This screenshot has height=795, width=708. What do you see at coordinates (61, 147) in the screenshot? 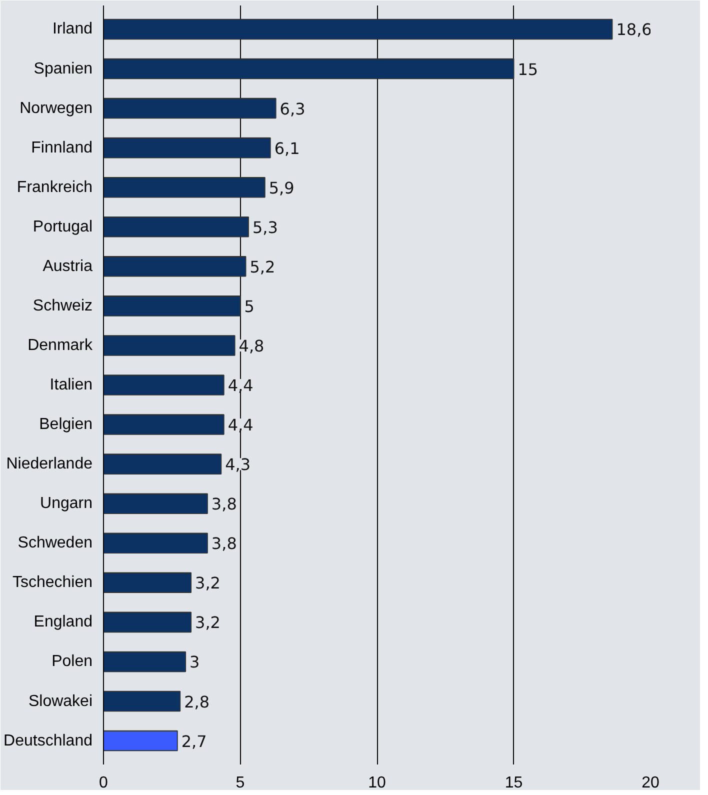
I see `y-tick-label: Finnland` at bounding box center [61, 147].